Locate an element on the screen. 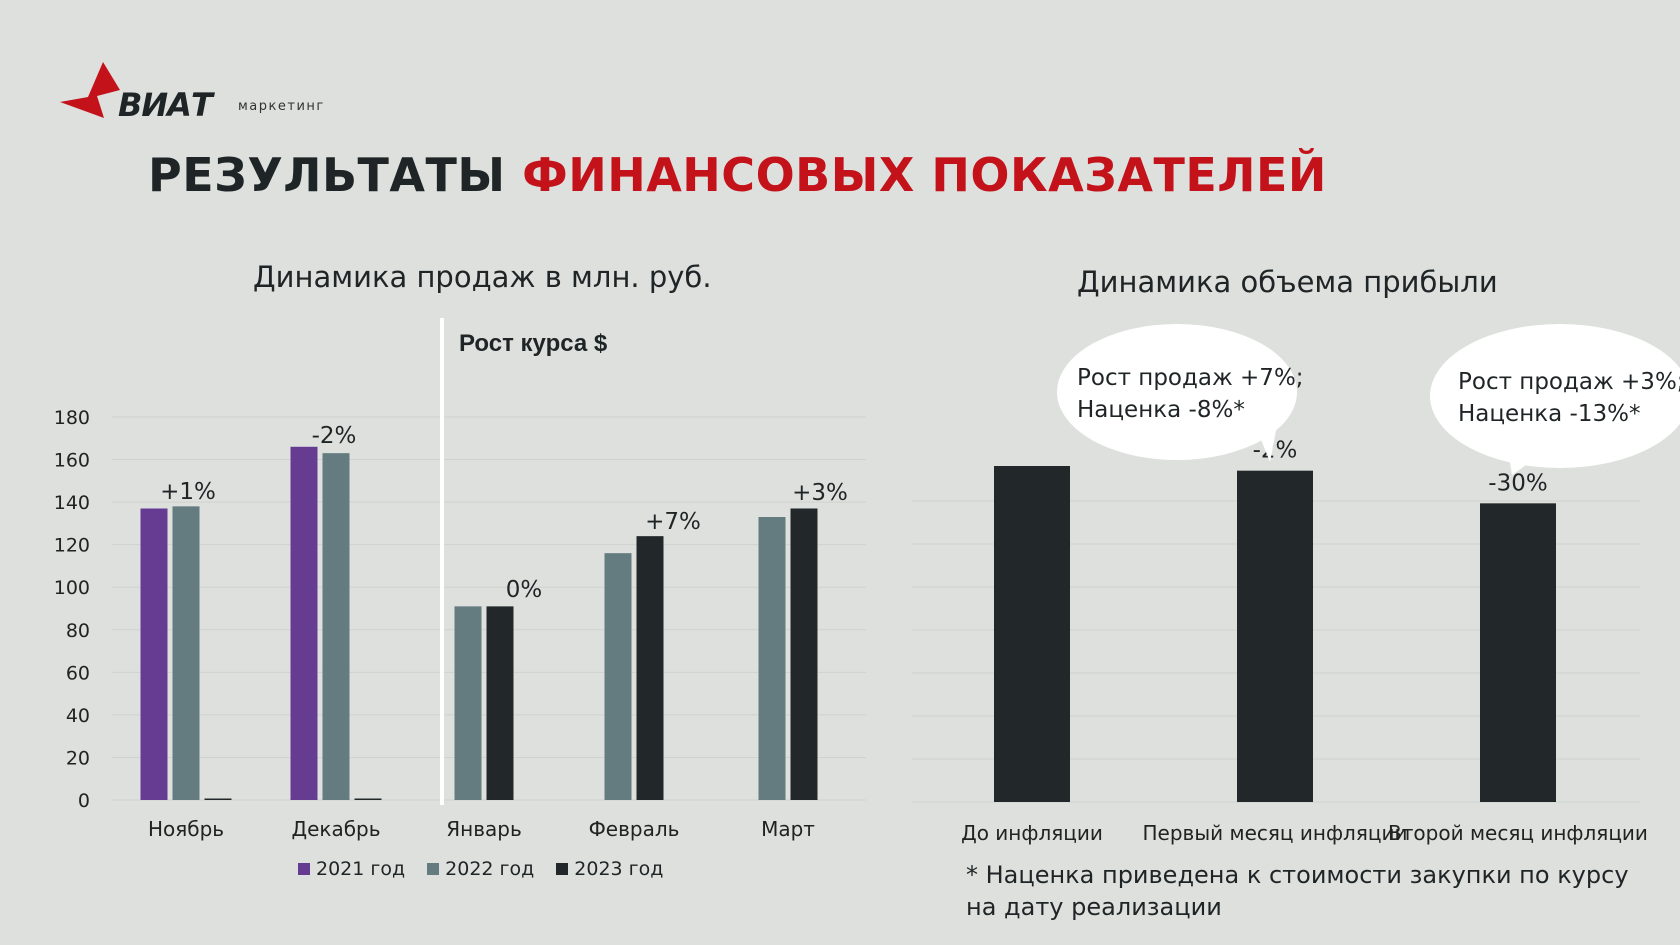  data-label: -30% is located at coordinates (1517, 483).